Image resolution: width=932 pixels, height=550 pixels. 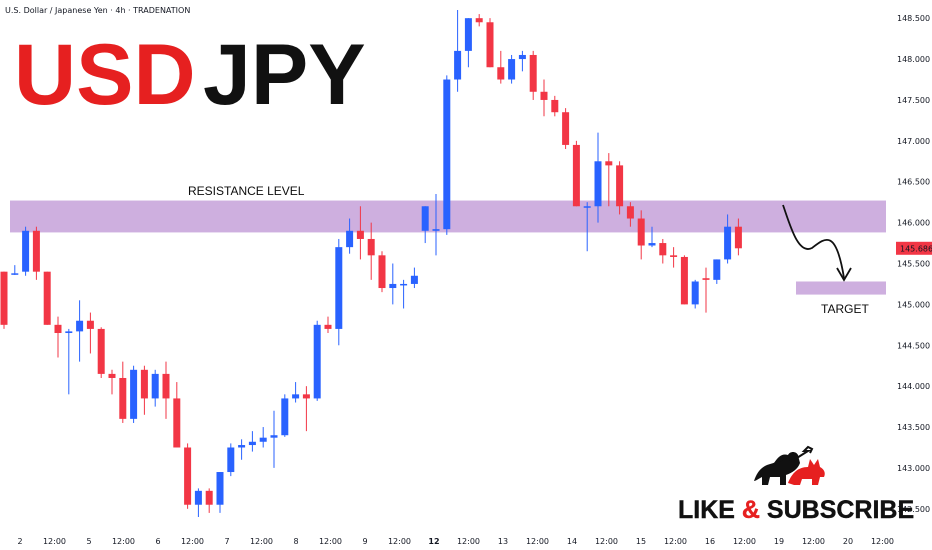 What do you see at coordinates (796, 510) in the screenshot?
I see `cta-like: LIKE & SUBSCRIBE` at bounding box center [796, 510].